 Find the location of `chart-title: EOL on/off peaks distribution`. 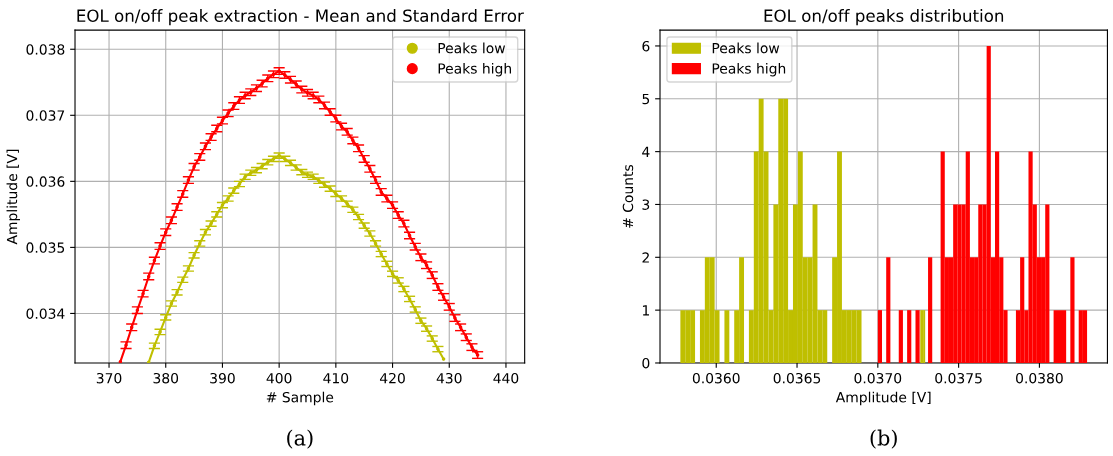

chart-title: EOL on/off peaks distribution is located at coordinates (884, 17).